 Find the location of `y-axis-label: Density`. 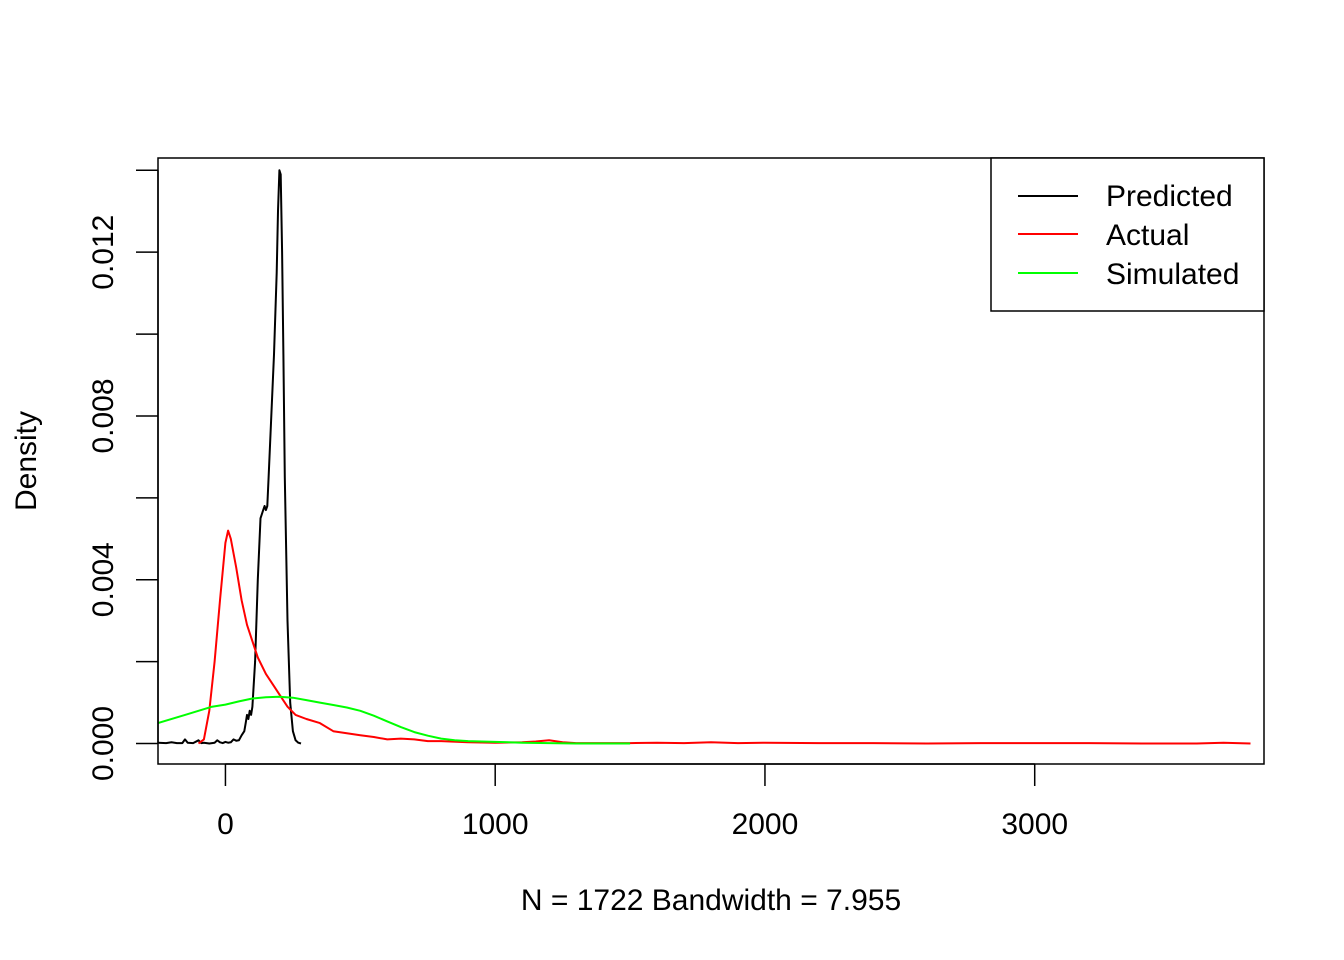

y-axis-label: Density is located at coordinates (26, 461).